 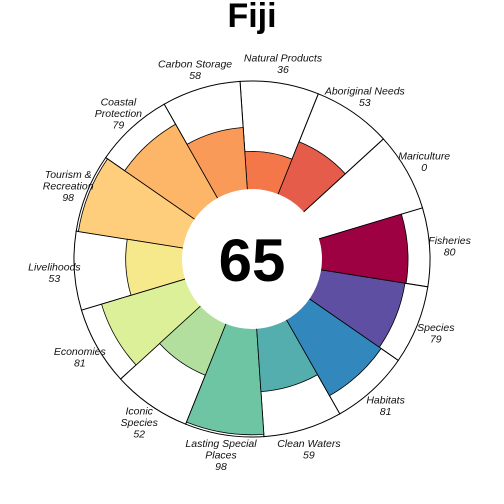 What do you see at coordinates (80, 352) in the screenshot?
I see `petal-label: Economies` at bounding box center [80, 352].